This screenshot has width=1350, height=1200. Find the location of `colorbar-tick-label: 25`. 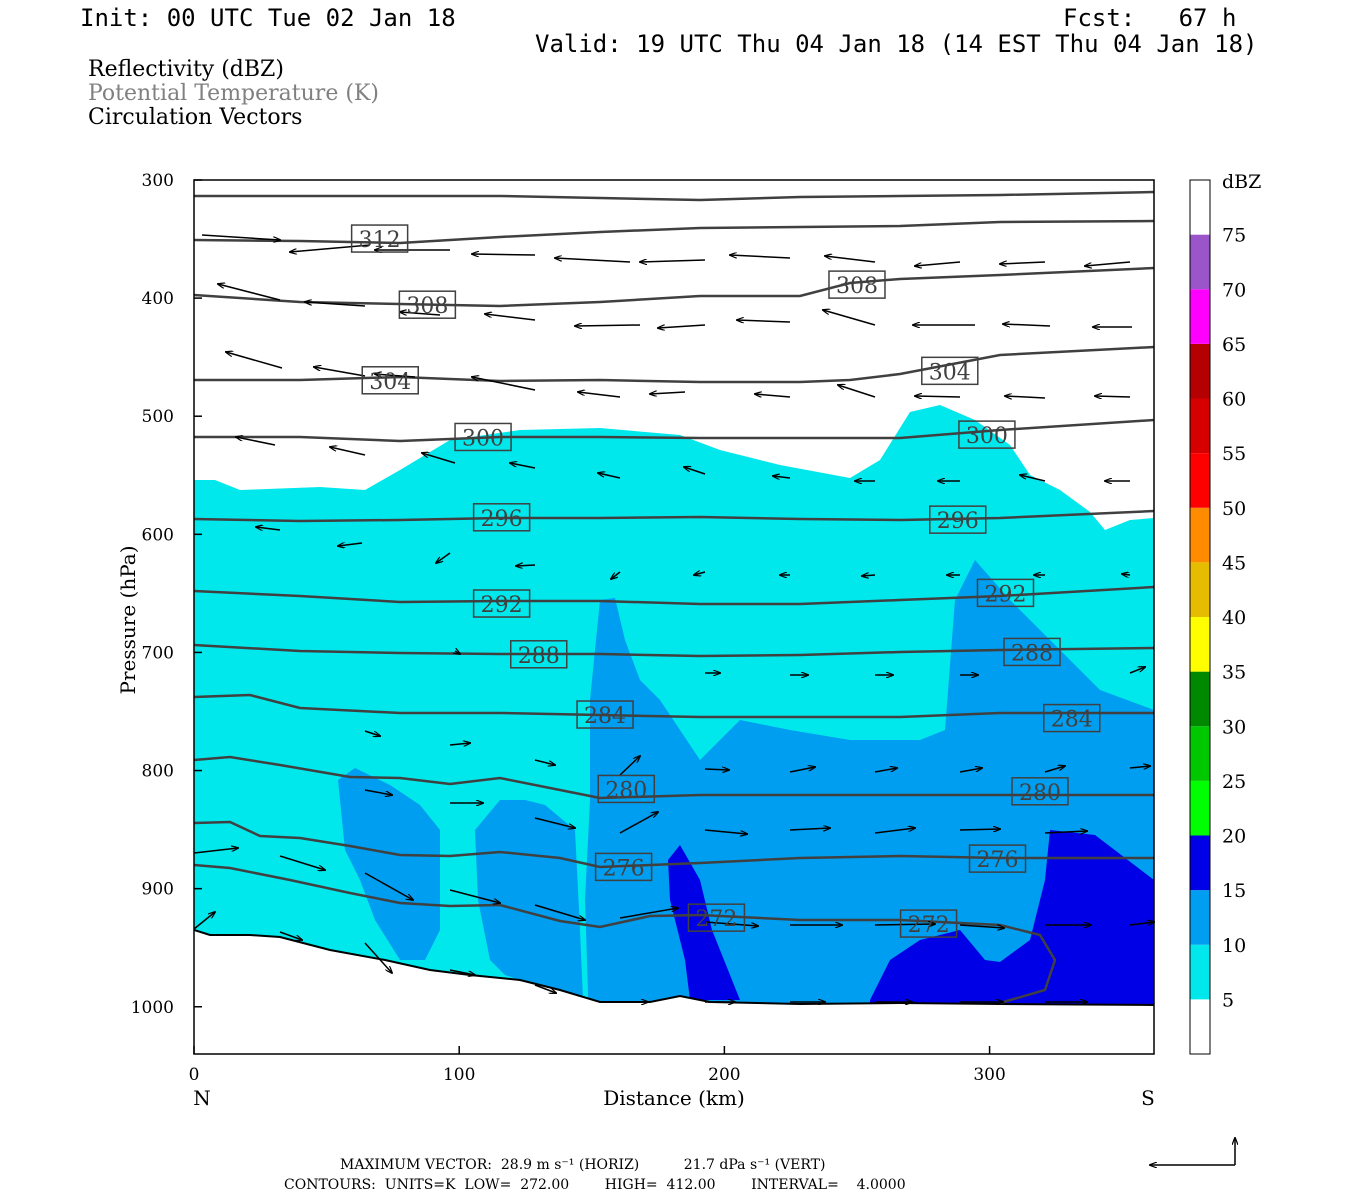

colorbar-tick-label: 25 is located at coordinates (1234, 782).